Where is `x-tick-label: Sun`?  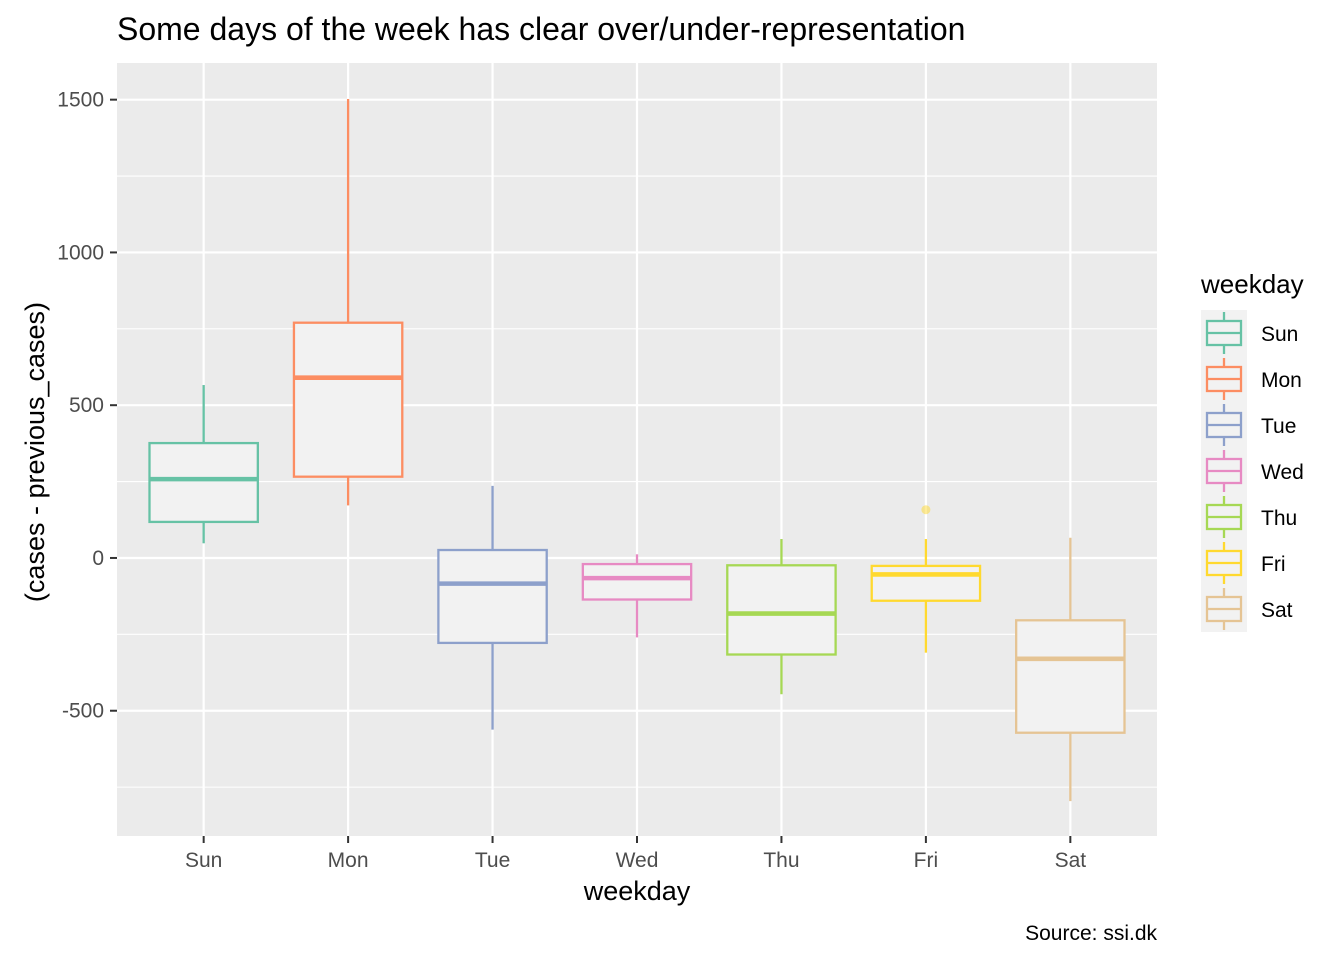 x-tick-label: Sun is located at coordinates (203, 860).